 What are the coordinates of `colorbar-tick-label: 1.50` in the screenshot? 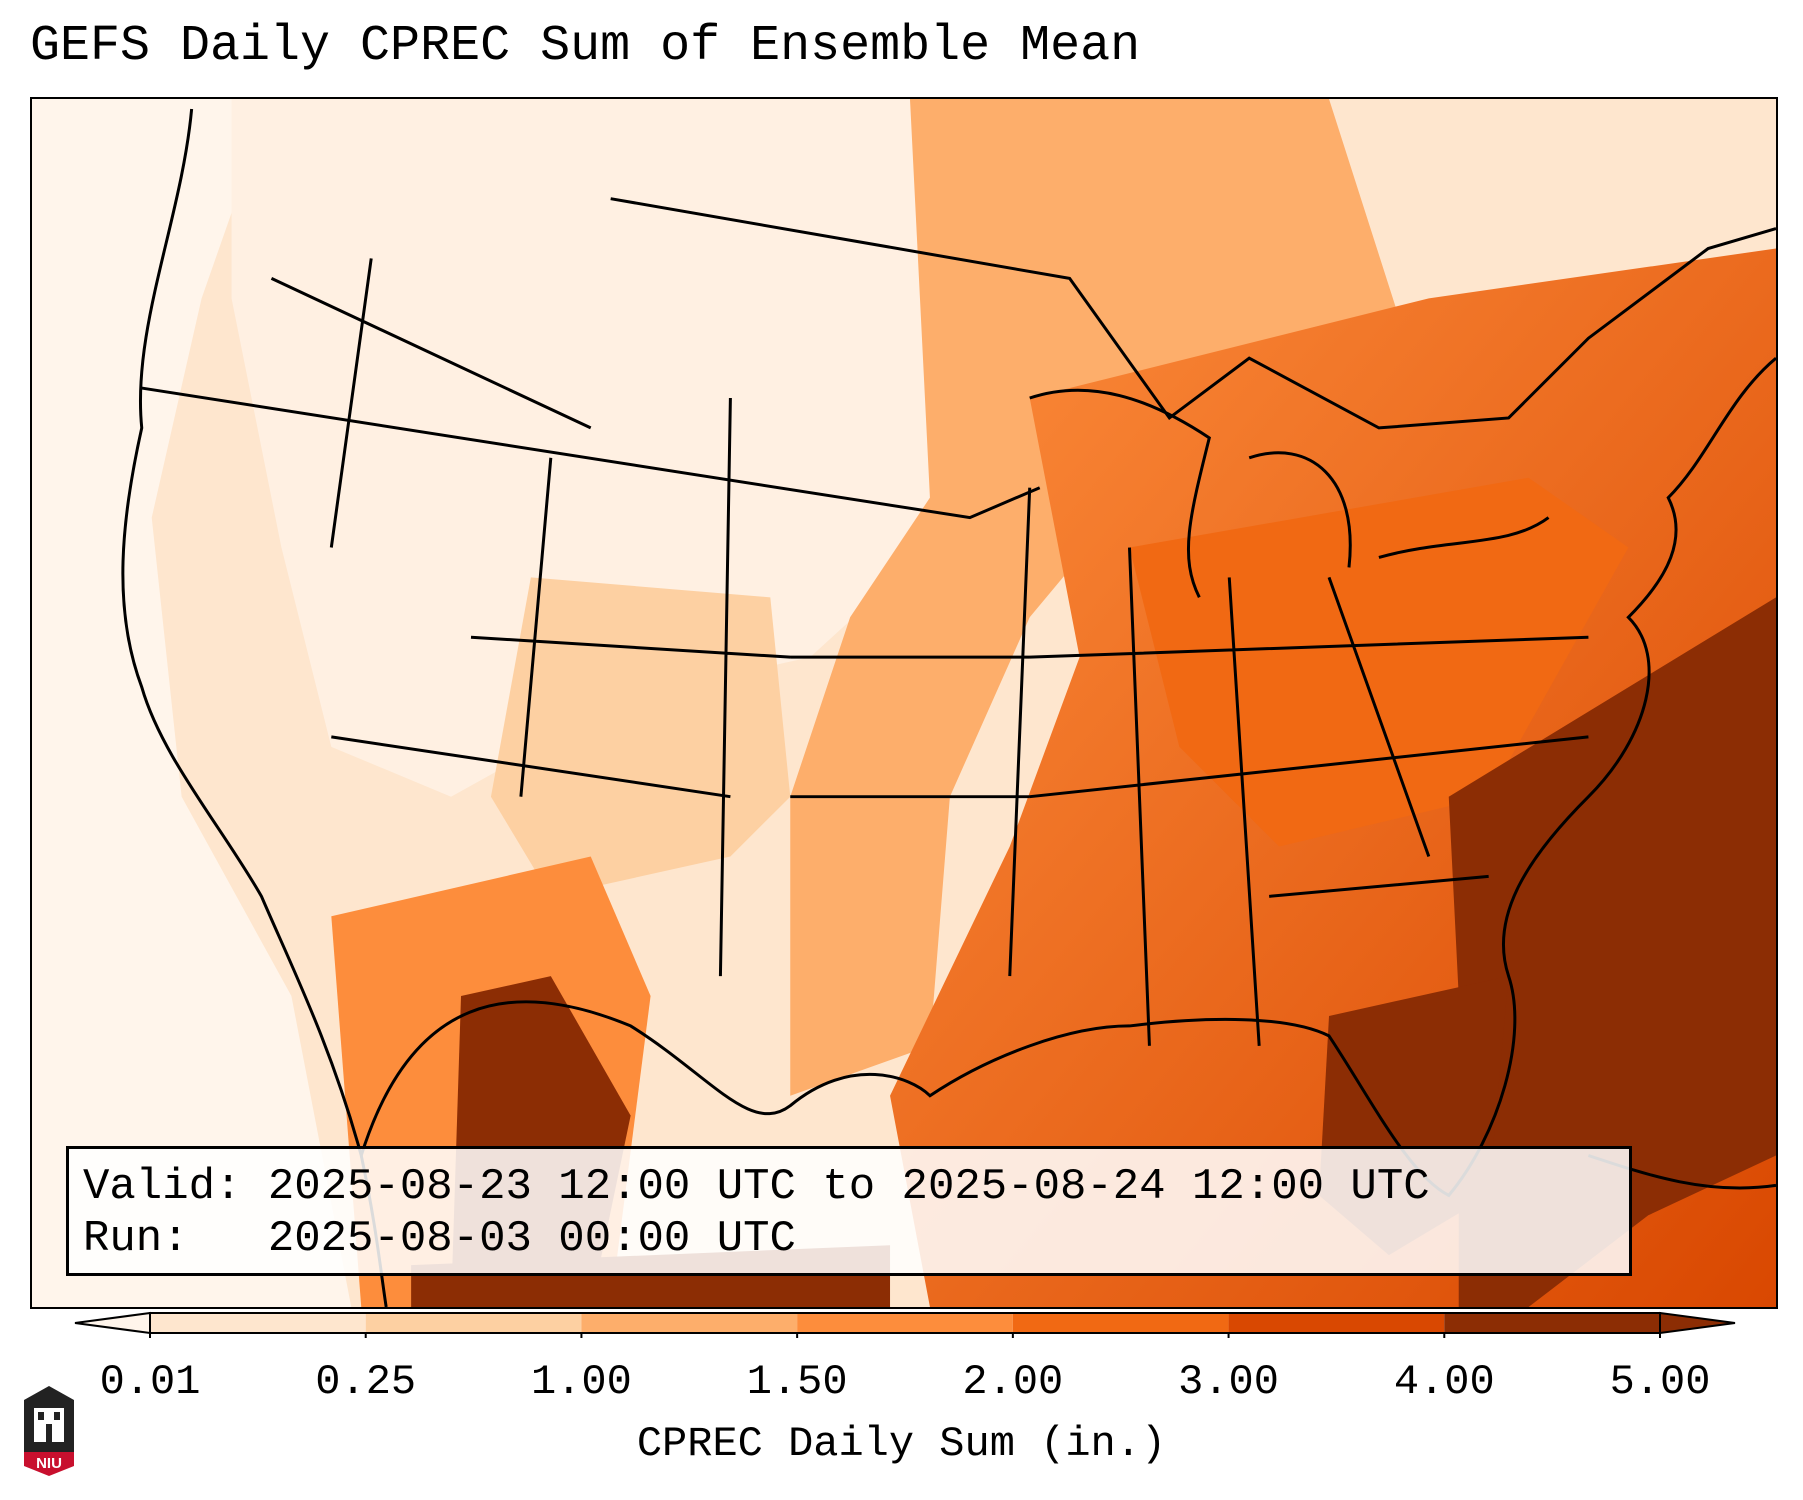 It's located at (797, 1382).